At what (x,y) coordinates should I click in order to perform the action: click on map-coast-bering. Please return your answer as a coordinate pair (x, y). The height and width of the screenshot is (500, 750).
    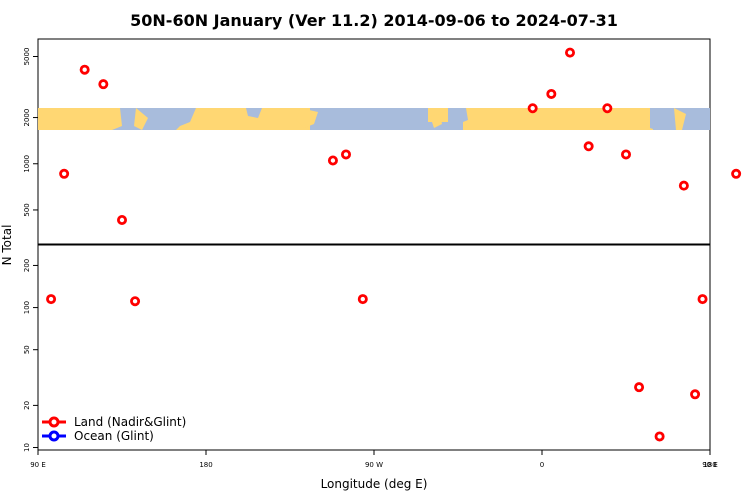
    Looking at the image, I should click on (115, 119).